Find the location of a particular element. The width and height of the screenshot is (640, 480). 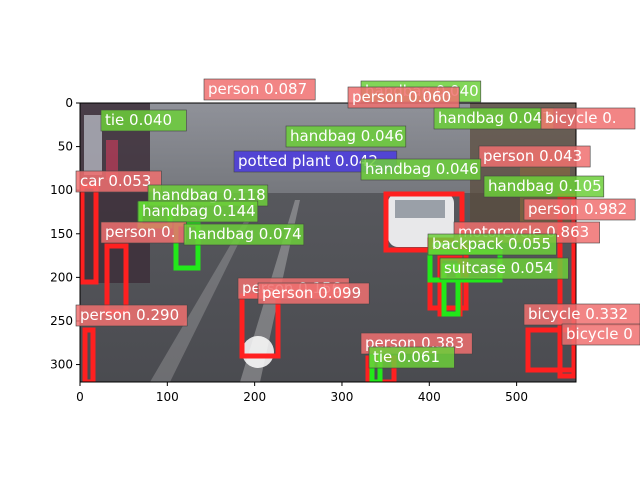

x-tick-label: 100 is located at coordinates (167, 397).